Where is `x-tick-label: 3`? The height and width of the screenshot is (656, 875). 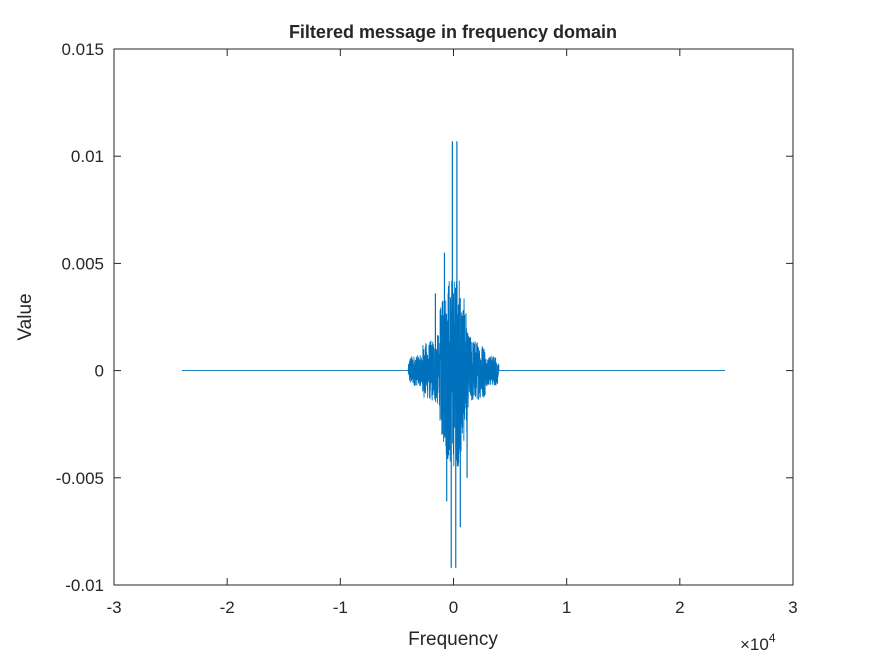 x-tick-label: 3 is located at coordinates (792, 607).